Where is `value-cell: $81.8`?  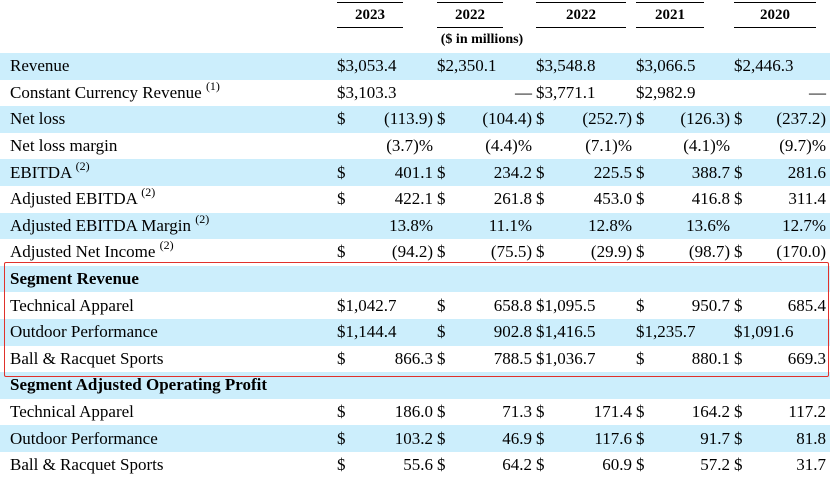
value-cell: $81.8 is located at coordinates (782, 438).